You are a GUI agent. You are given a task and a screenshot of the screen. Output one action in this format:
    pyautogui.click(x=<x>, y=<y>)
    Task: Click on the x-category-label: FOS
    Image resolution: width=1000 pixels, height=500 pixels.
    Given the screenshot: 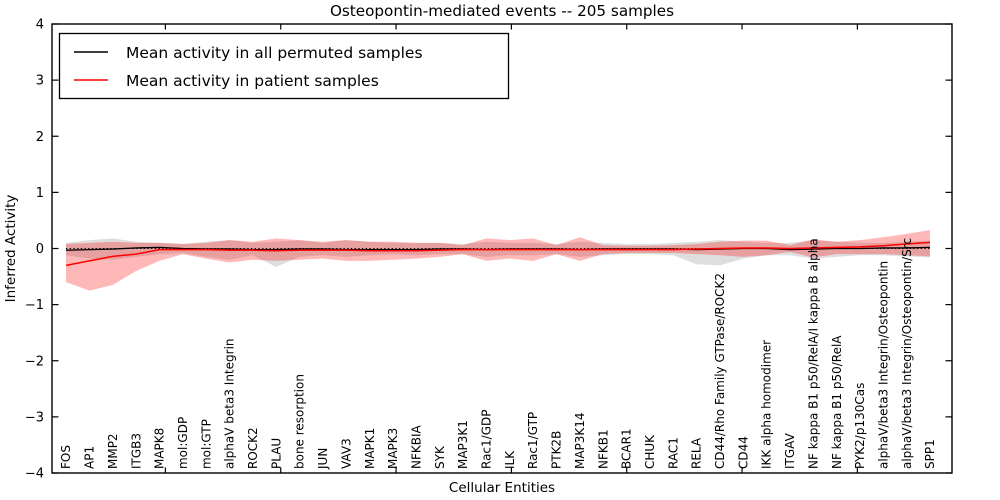 What is the action you would take?
    pyautogui.click(x=66, y=457)
    